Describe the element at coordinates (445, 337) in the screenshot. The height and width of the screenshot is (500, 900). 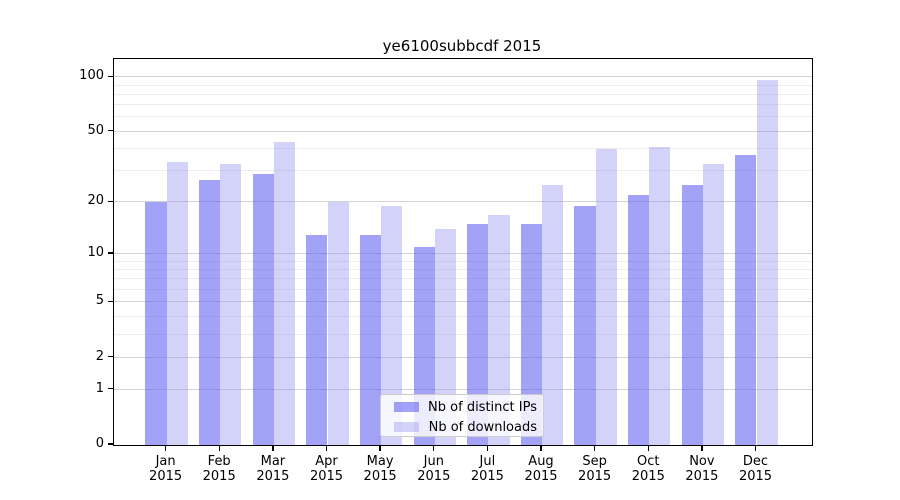
I see `bar-nb-of-downloads-jun` at that location.